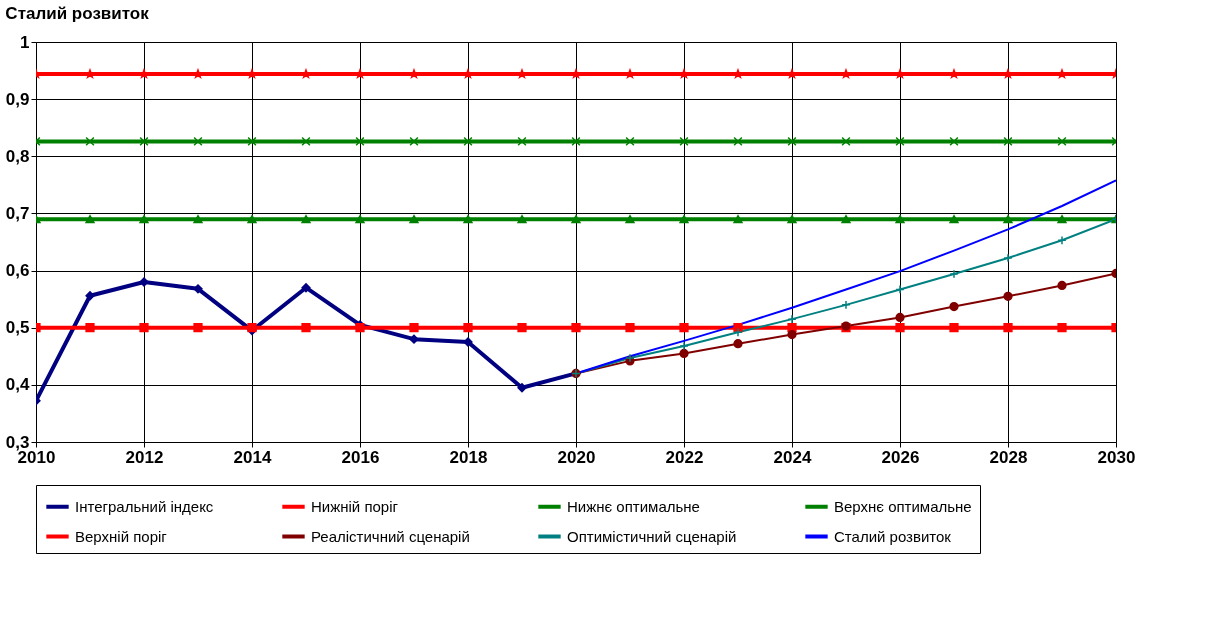  What do you see at coordinates (25, 42) in the screenshot?
I see `y-tick-label: 1` at bounding box center [25, 42].